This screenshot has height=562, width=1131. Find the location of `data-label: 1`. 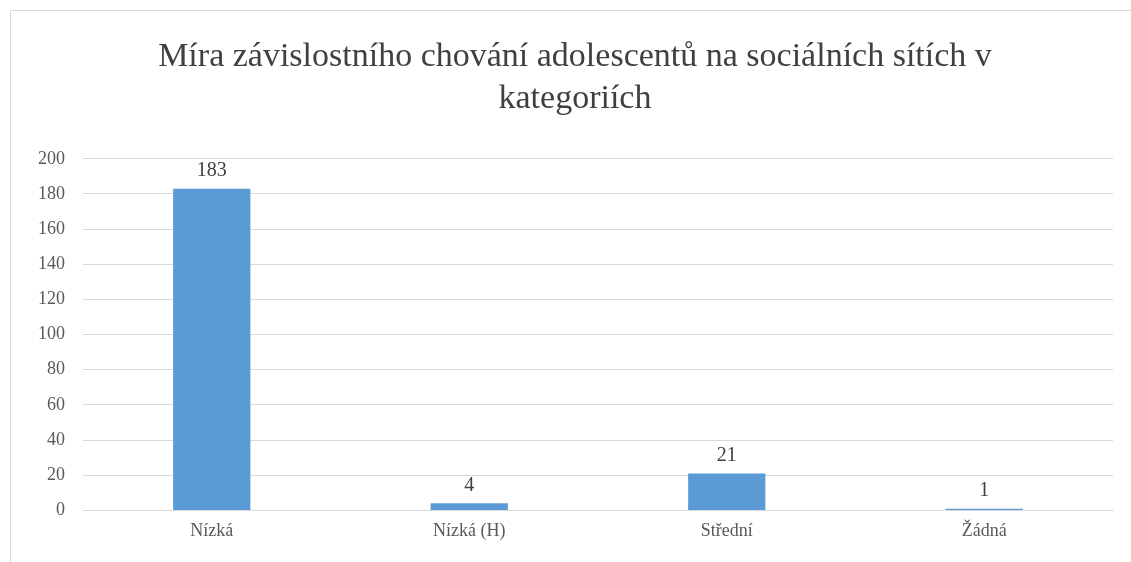

data-label: 1 is located at coordinates (984, 488).